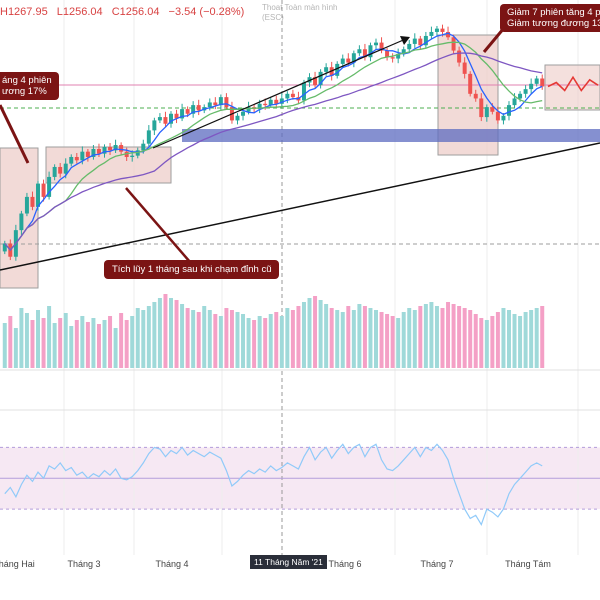 Image resolution: width=600 pixels, height=600 pixels. What do you see at coordinates (192, 269) in the screenshot?
I see `callout-bottom: Tích lũy 1 tháng sau khi chạm đỉnh cũ` at bounding box center [192, 269].